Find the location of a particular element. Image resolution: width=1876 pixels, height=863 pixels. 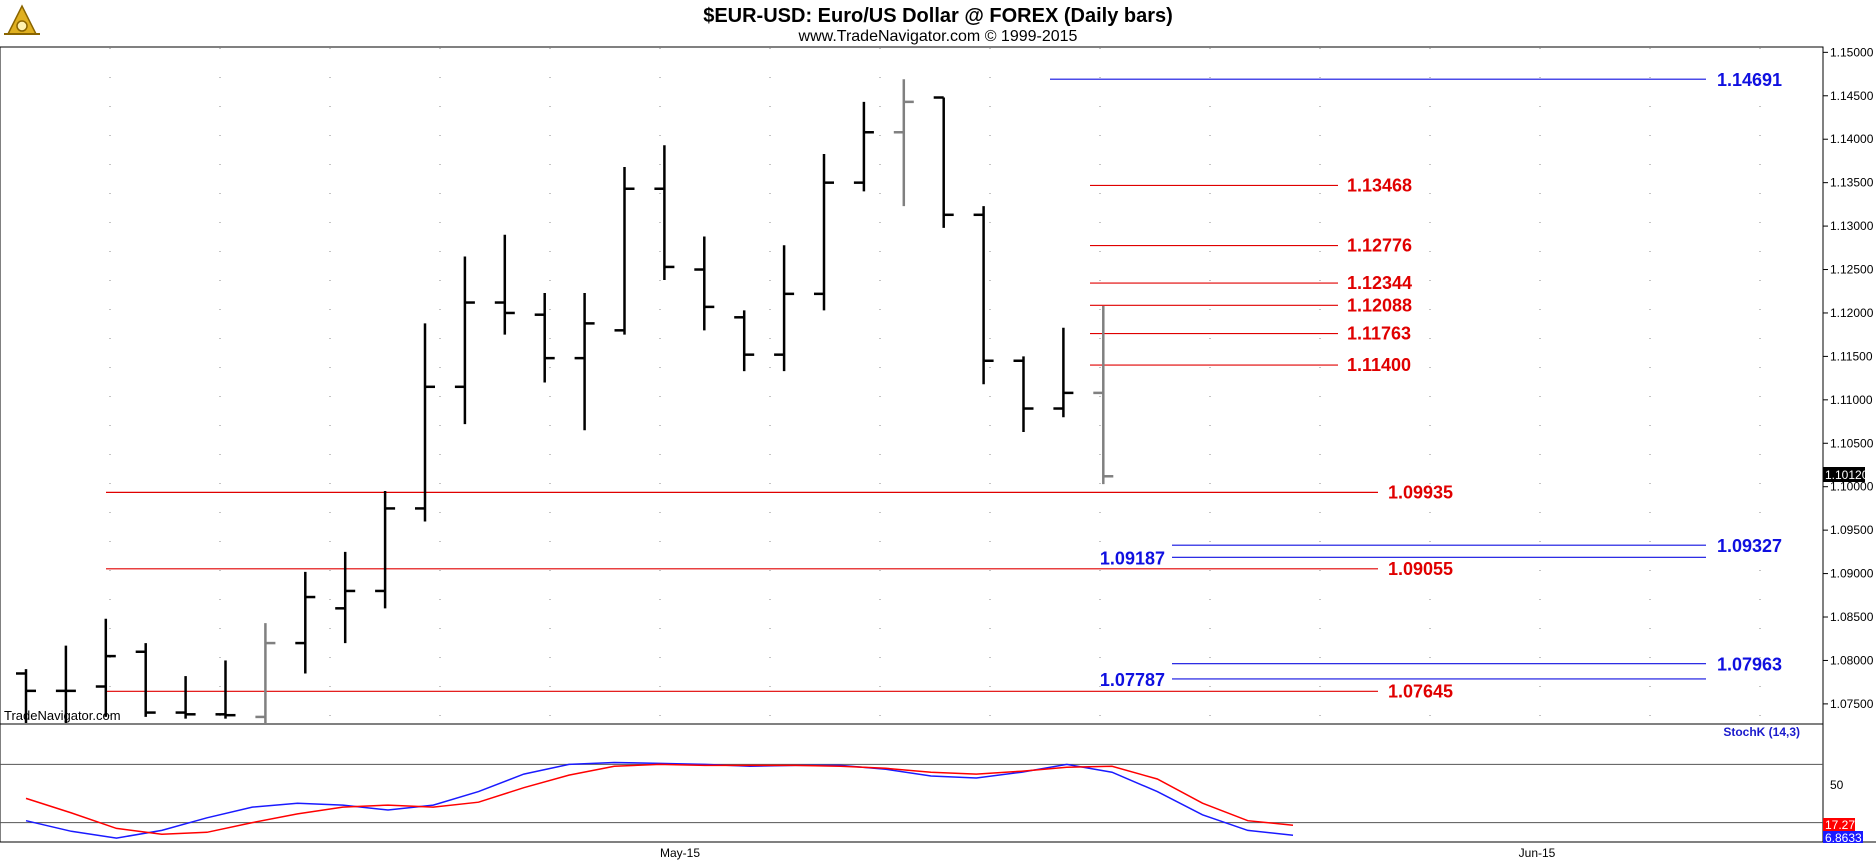

support-label: 1.11400 is located at coordinates (1379, 365).